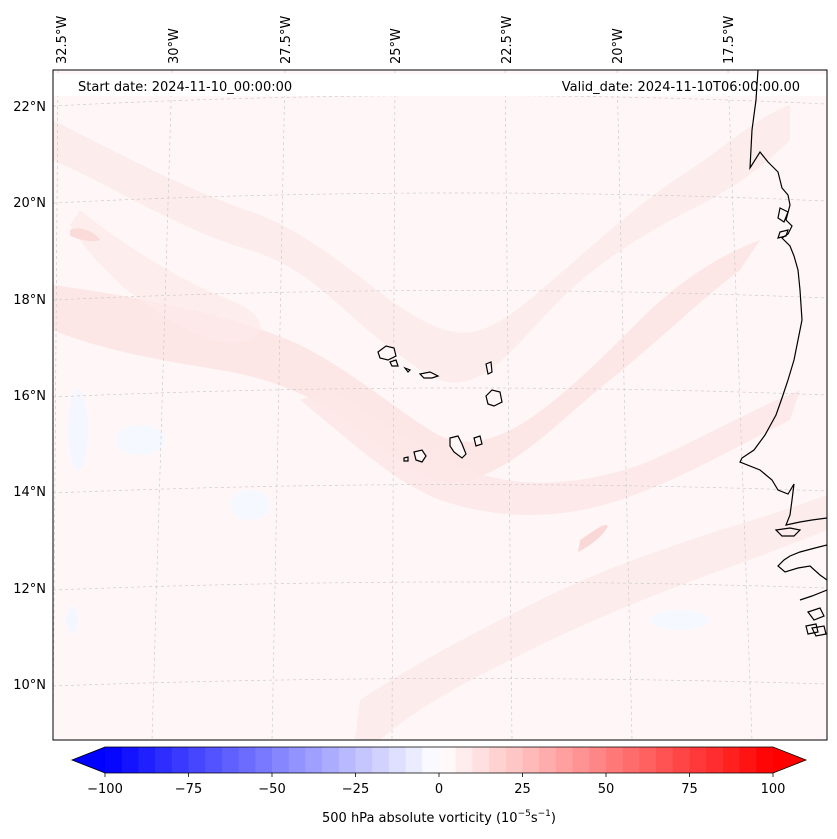 This screenshot has width=837, height=839. Describe the element at coordinates (553, 818) in the screenshot. I see `colorbar-label-end: )` at that location.